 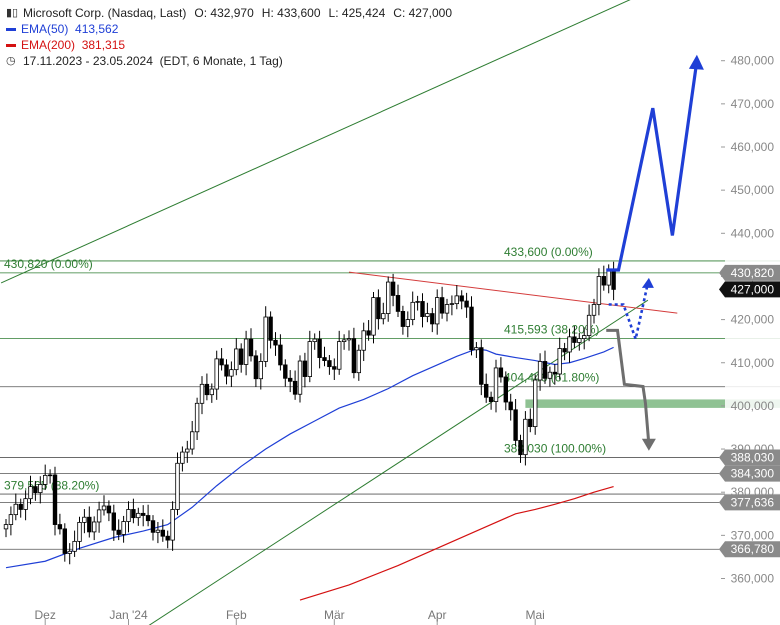 What do you see at coordinates (48, 264) in the screenshot?
I see `level-label: 430,820 (0.00%)` at bounding box center [48, 264].